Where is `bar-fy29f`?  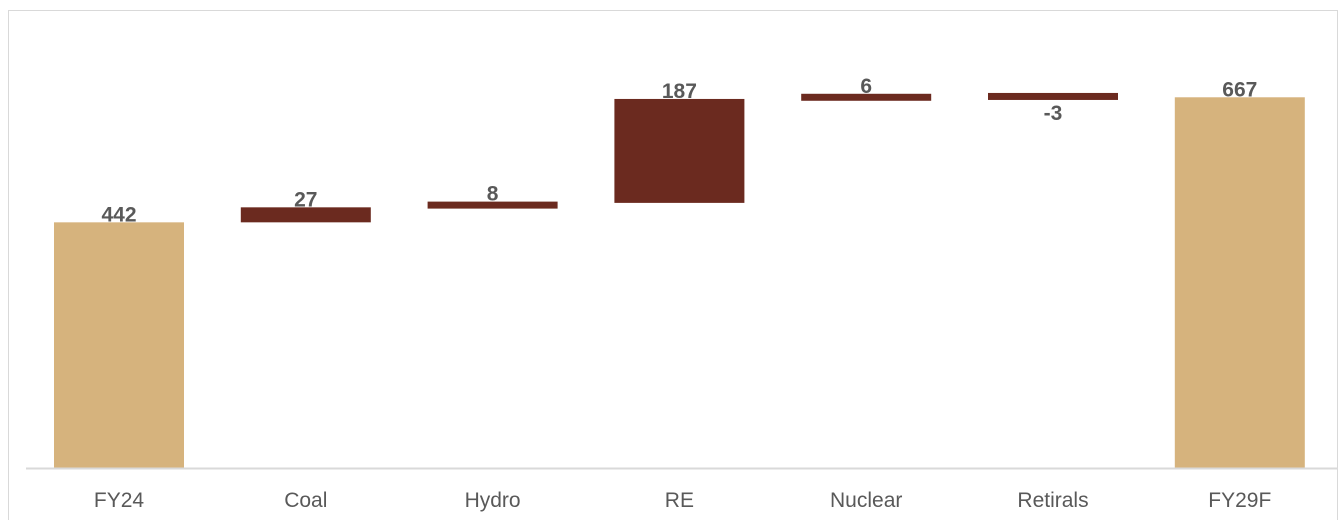
bar-fy29f is located at coordinates (1239, 282).